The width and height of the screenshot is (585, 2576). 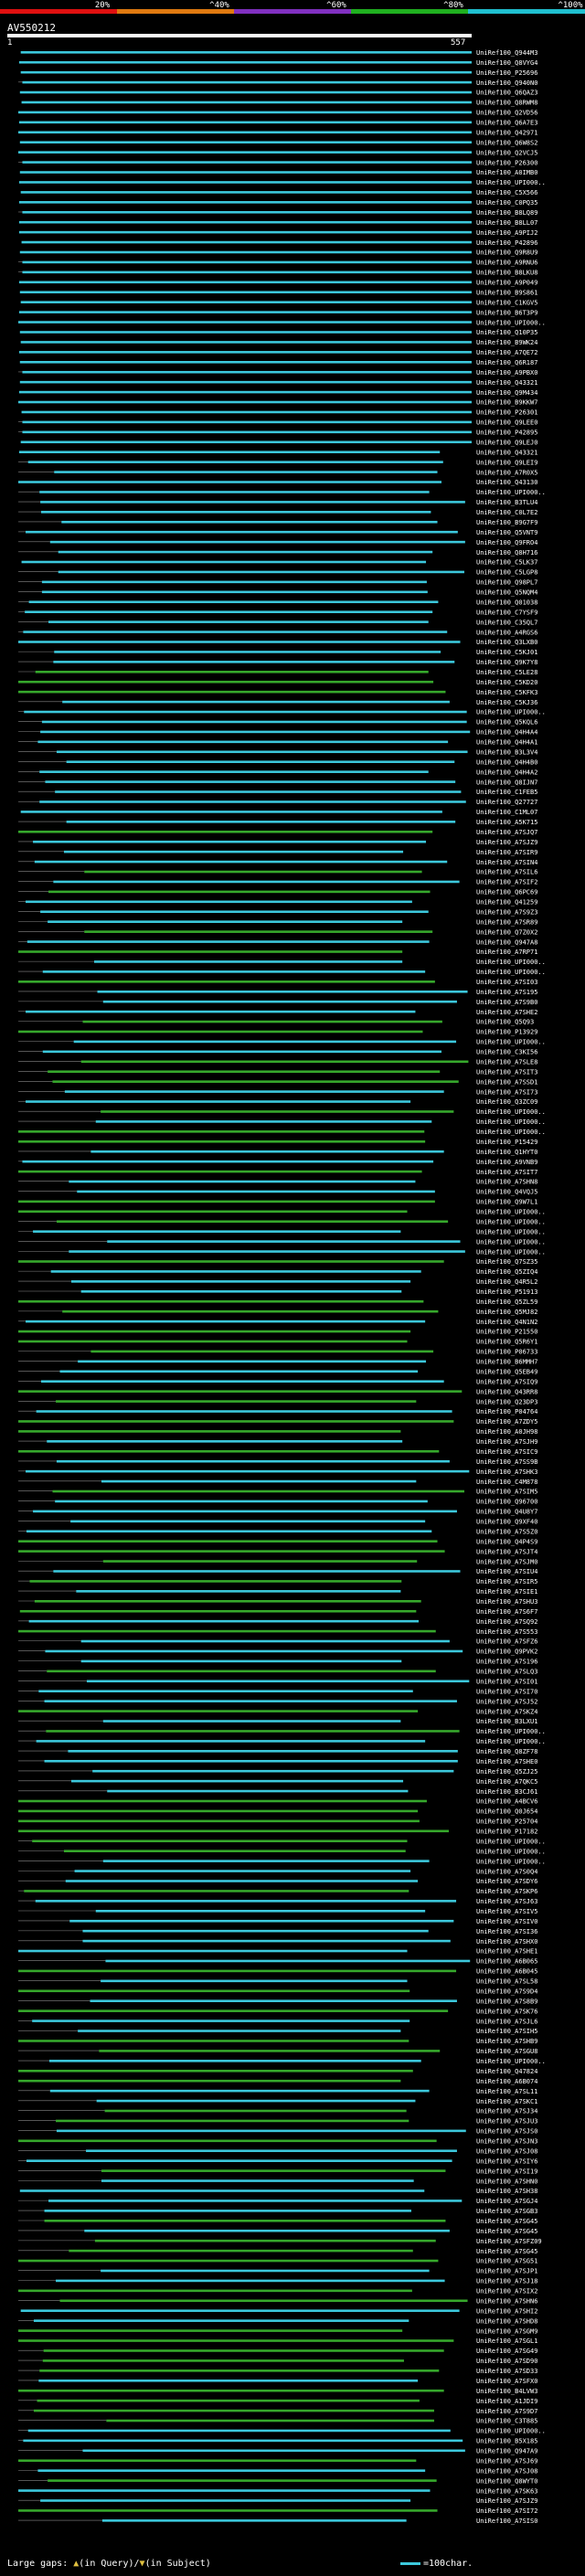 I want to click on hit-label: UniRef100_Q01038, so click(x=507, y=602).